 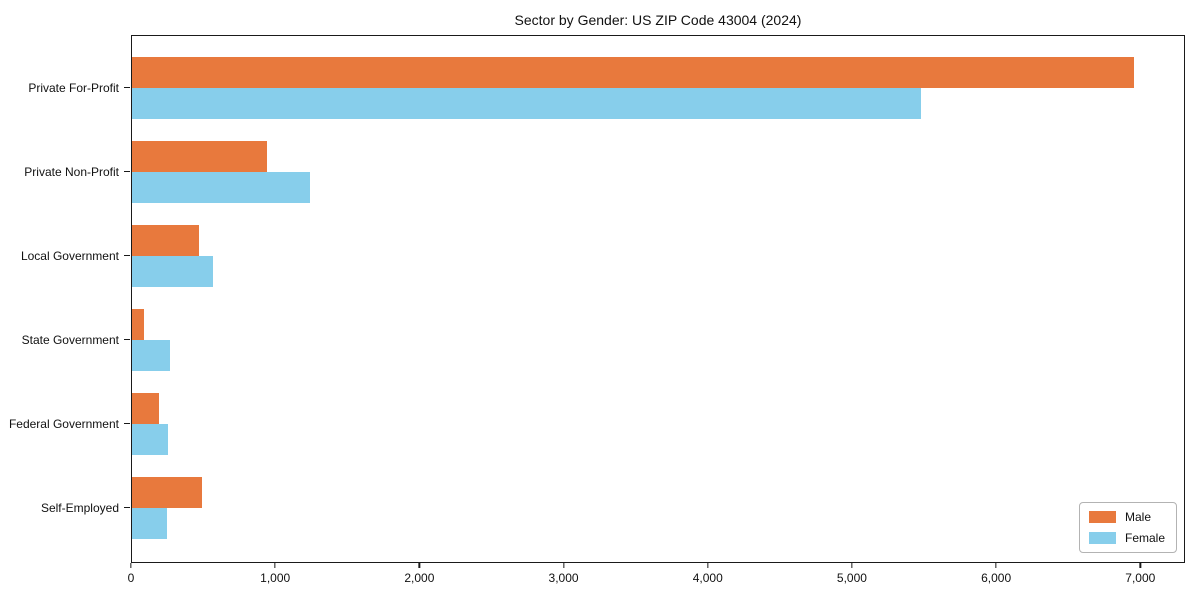 What do you see at coordinates (654, 256) in the screenshot?
I see `bar-group-local-government` at bounding box center [654, 256].